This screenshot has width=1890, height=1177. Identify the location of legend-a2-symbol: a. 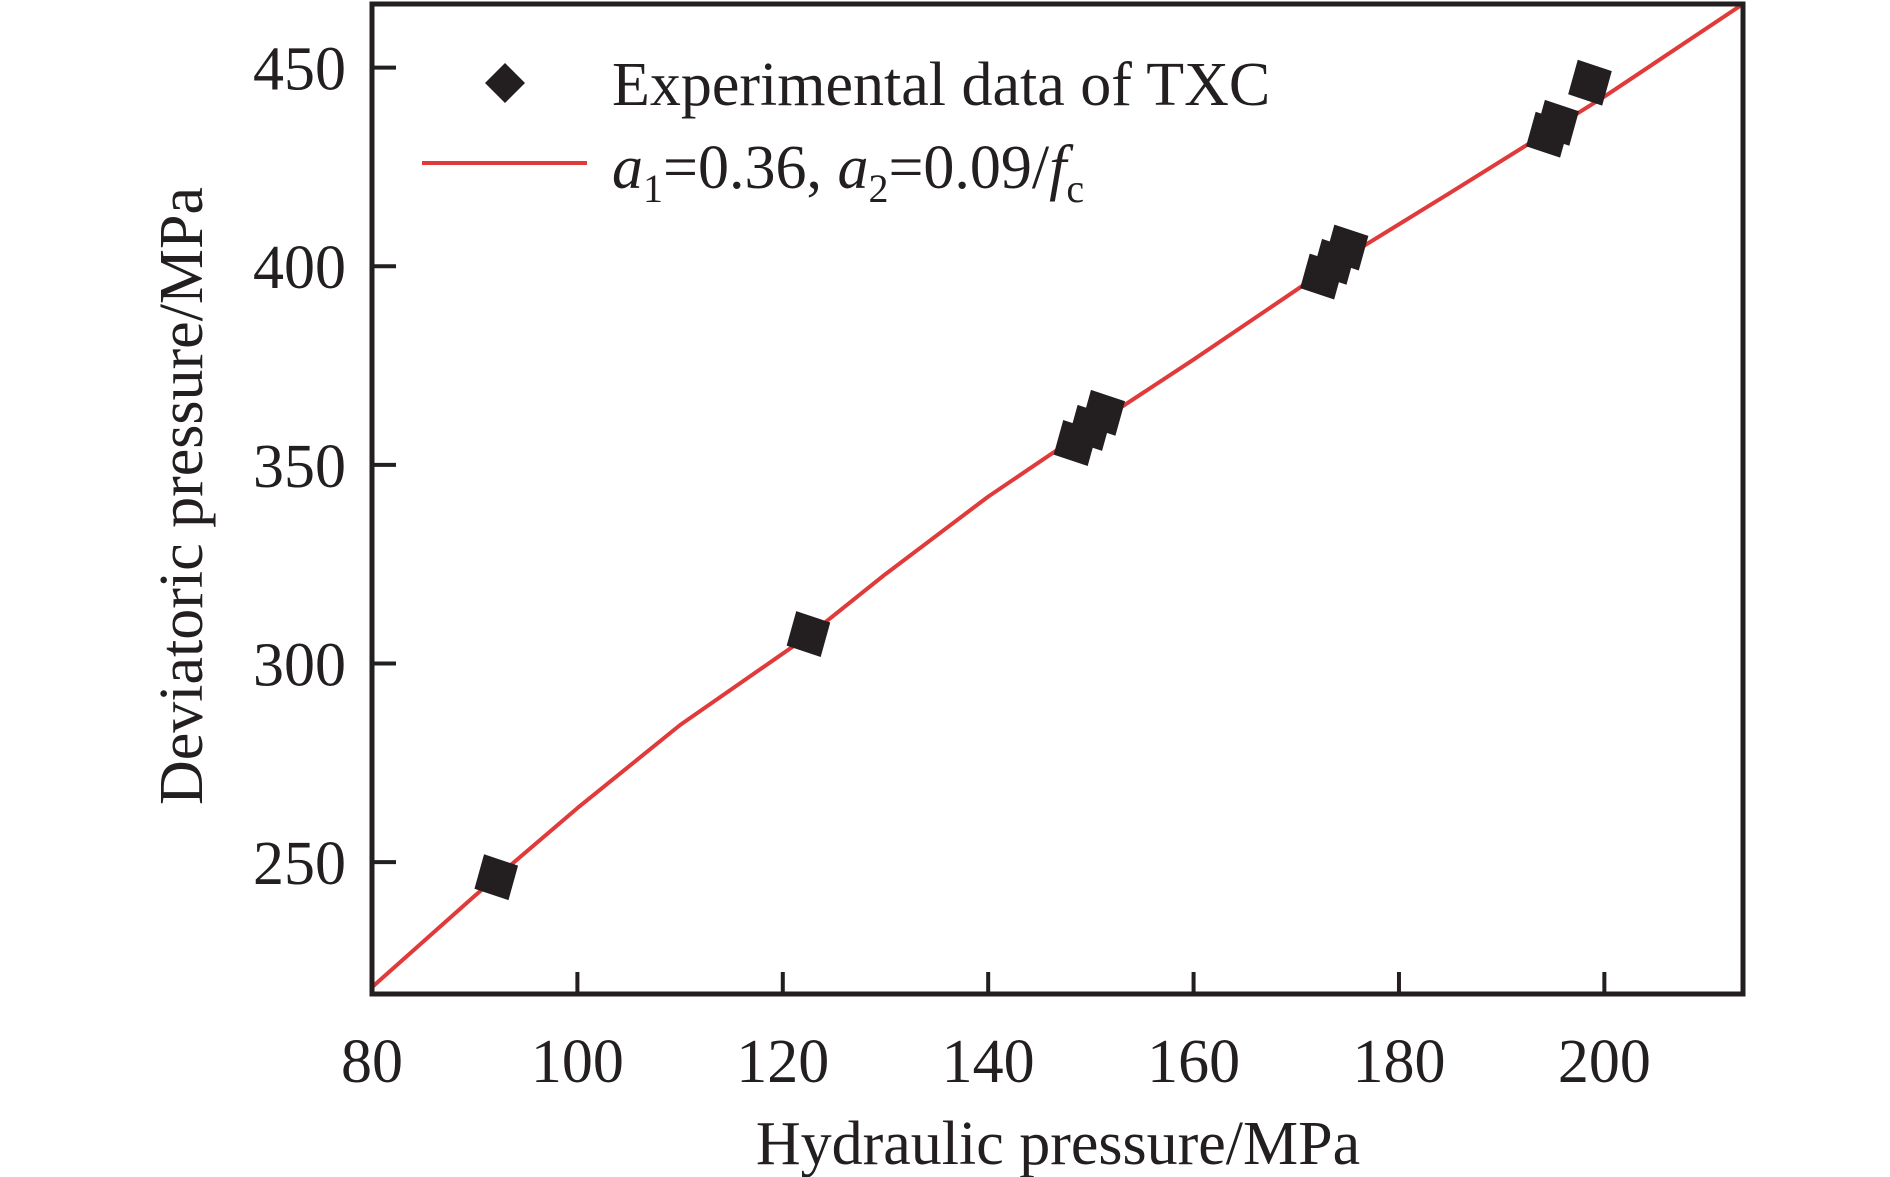
(852, 168).